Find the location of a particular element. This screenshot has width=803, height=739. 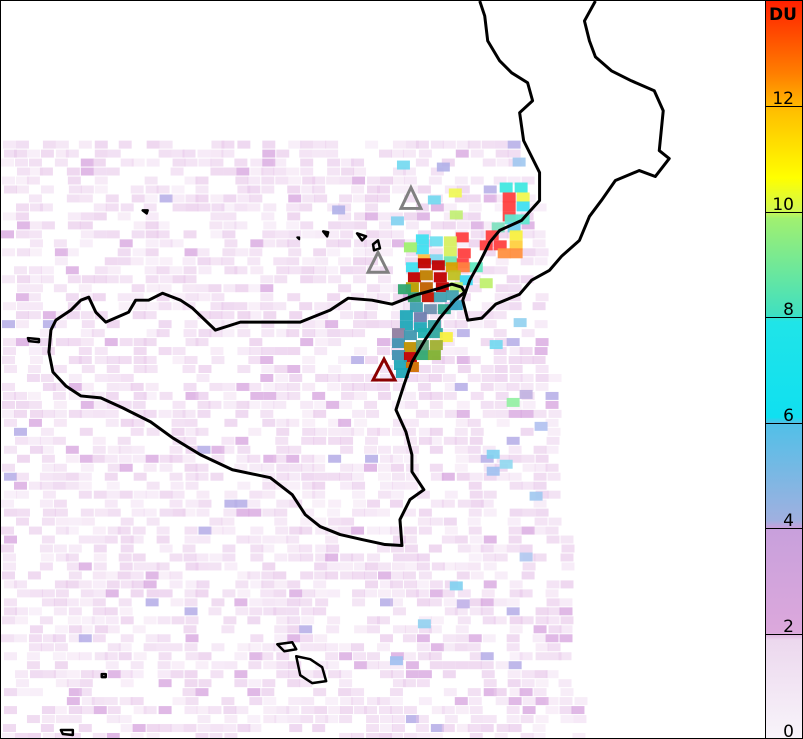

egadi-island is located at coordinates (33, 340).